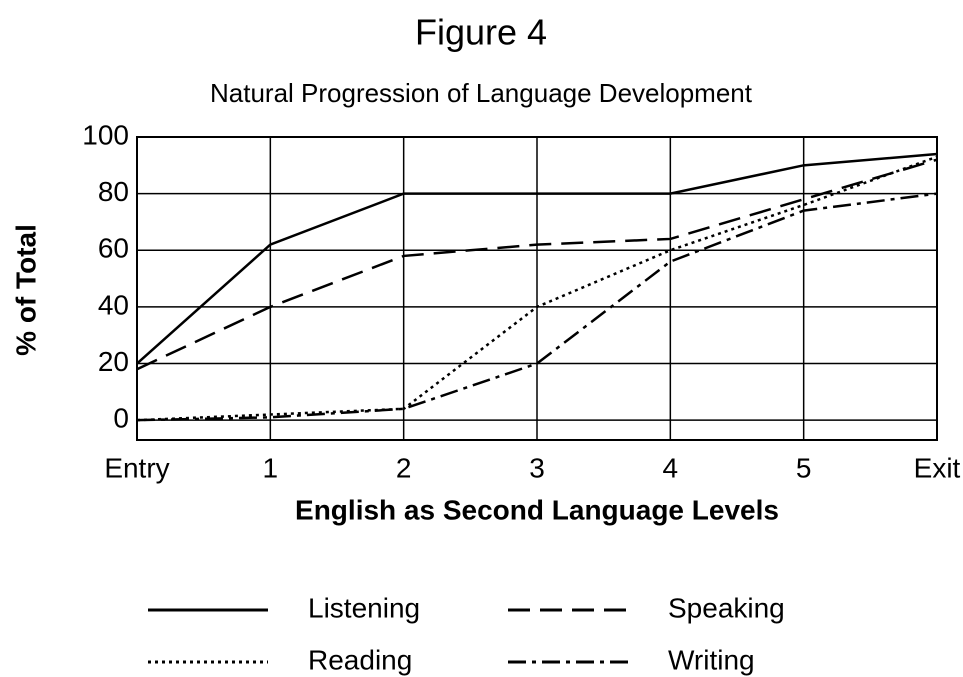  What do you see at coordinates (360, 659) in the screenshot?
I see `legend-label: Reading` at bounding box center [360, 659].